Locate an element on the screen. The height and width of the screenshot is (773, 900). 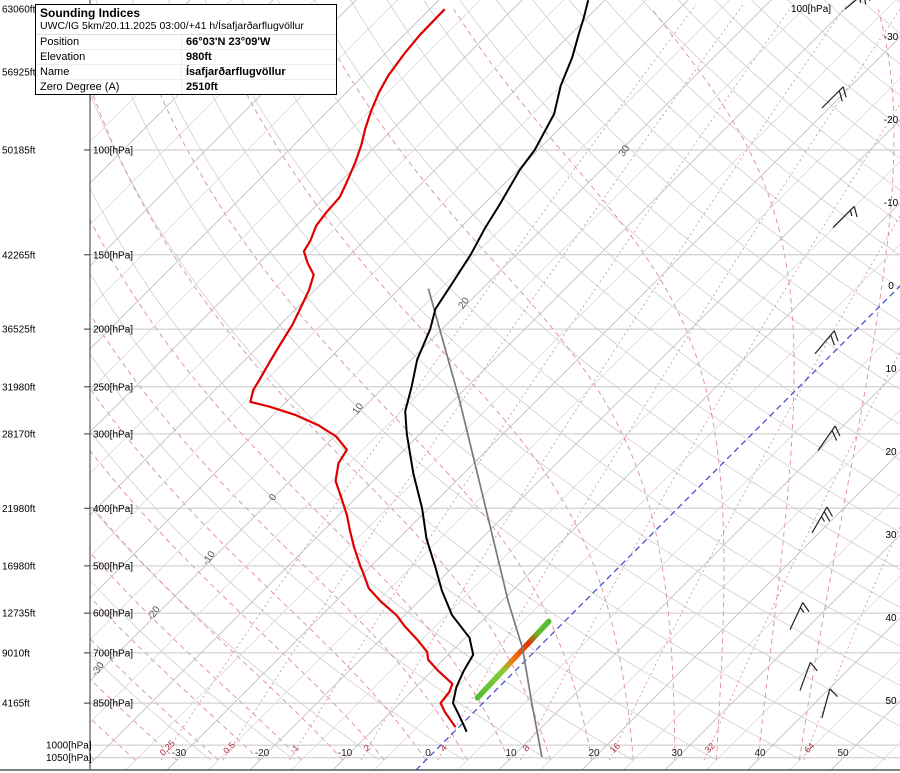
right-temp-label: -30 is located at coordinates (891, 37).